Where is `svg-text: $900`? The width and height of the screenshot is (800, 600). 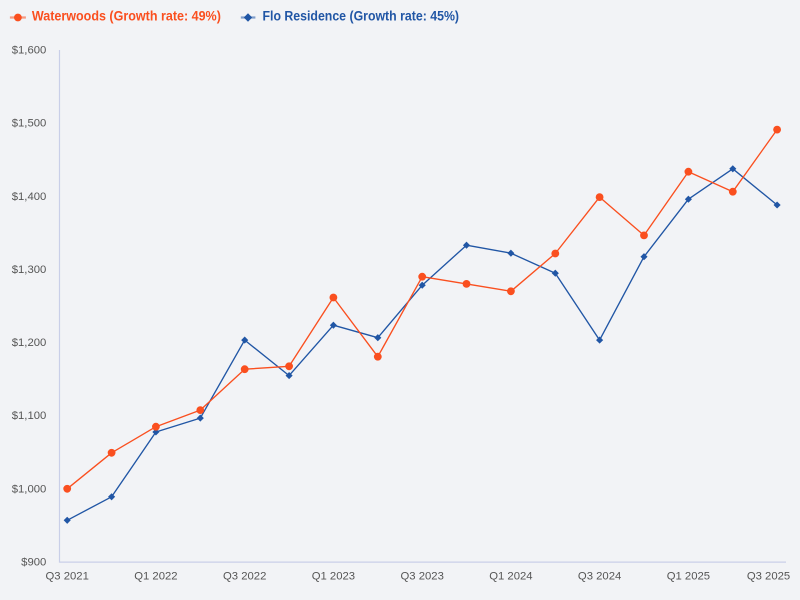 svg-text: $900 is located at coordinates (33, 562).